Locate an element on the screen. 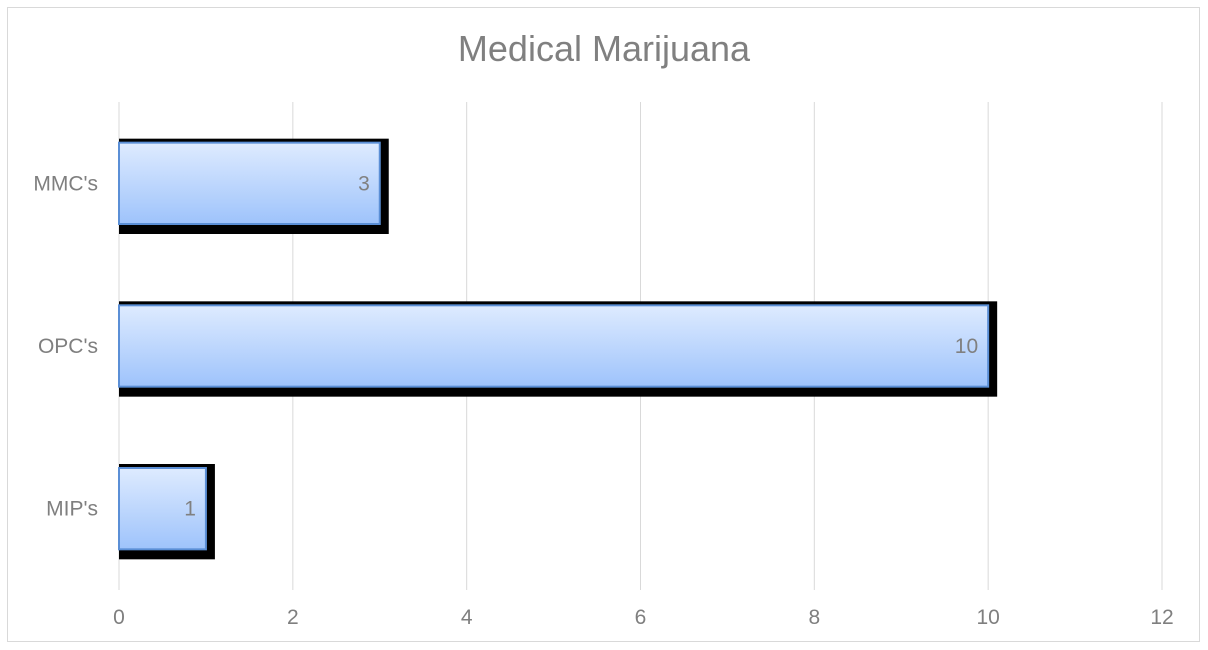 This screenshot has height=650, width=1208. x-tick-label-2: 2 is located at coordinates (293, 617).